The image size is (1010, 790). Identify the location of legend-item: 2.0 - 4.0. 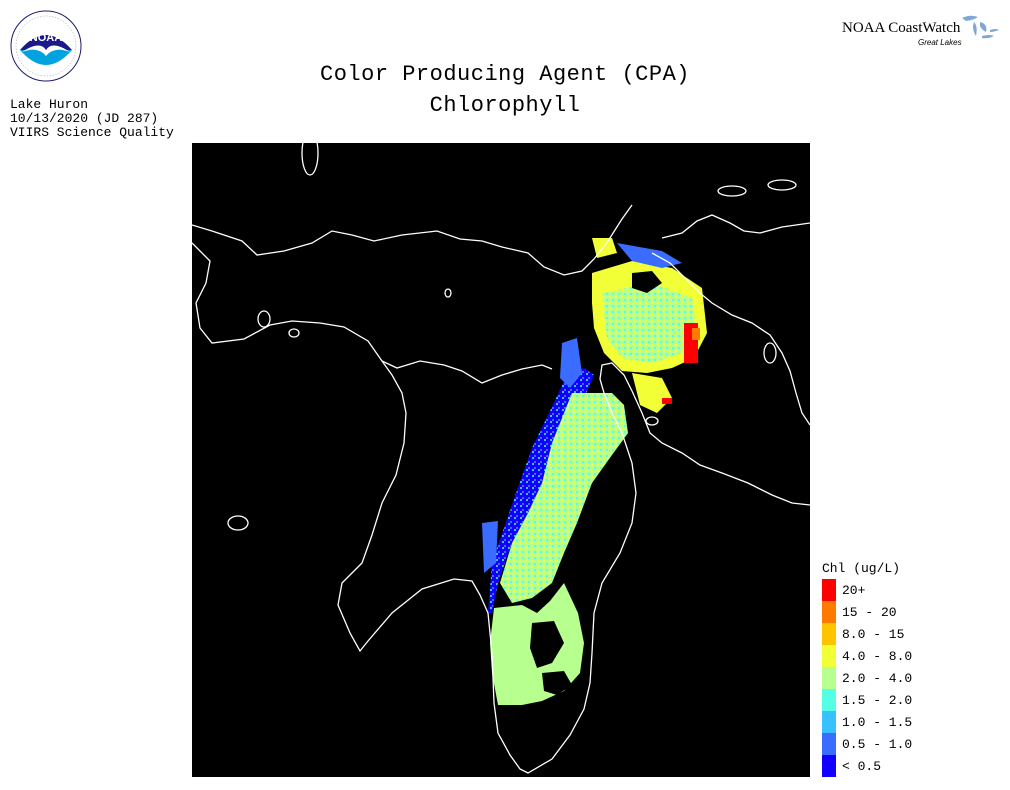
(867, 678).